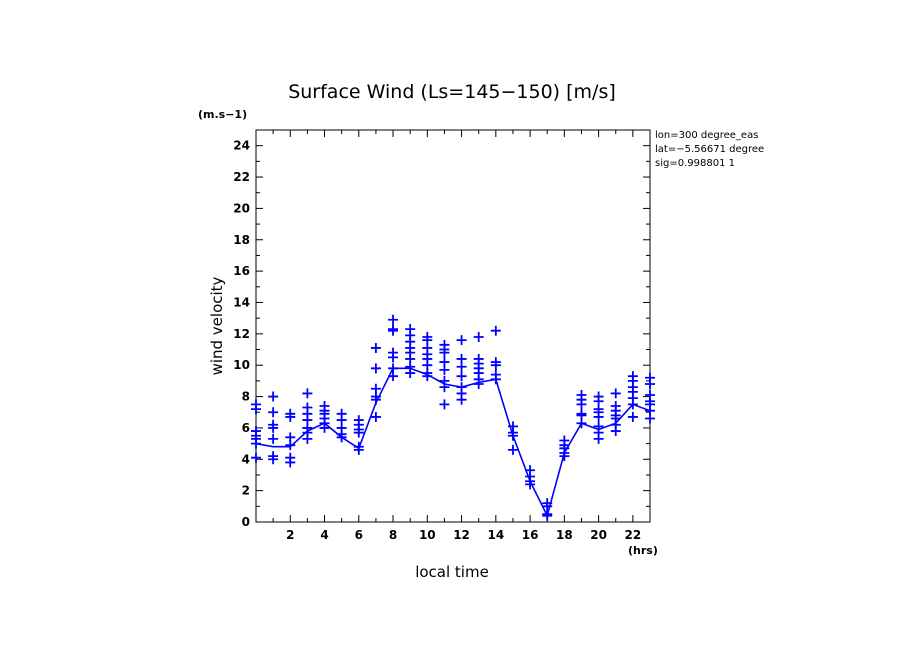 The width and height of the screenshot is (904, 654). What do you see at coordinates (633, 535) in the screenshot?
I see `x-tick-label: 22` at bounding box center [633, 535].